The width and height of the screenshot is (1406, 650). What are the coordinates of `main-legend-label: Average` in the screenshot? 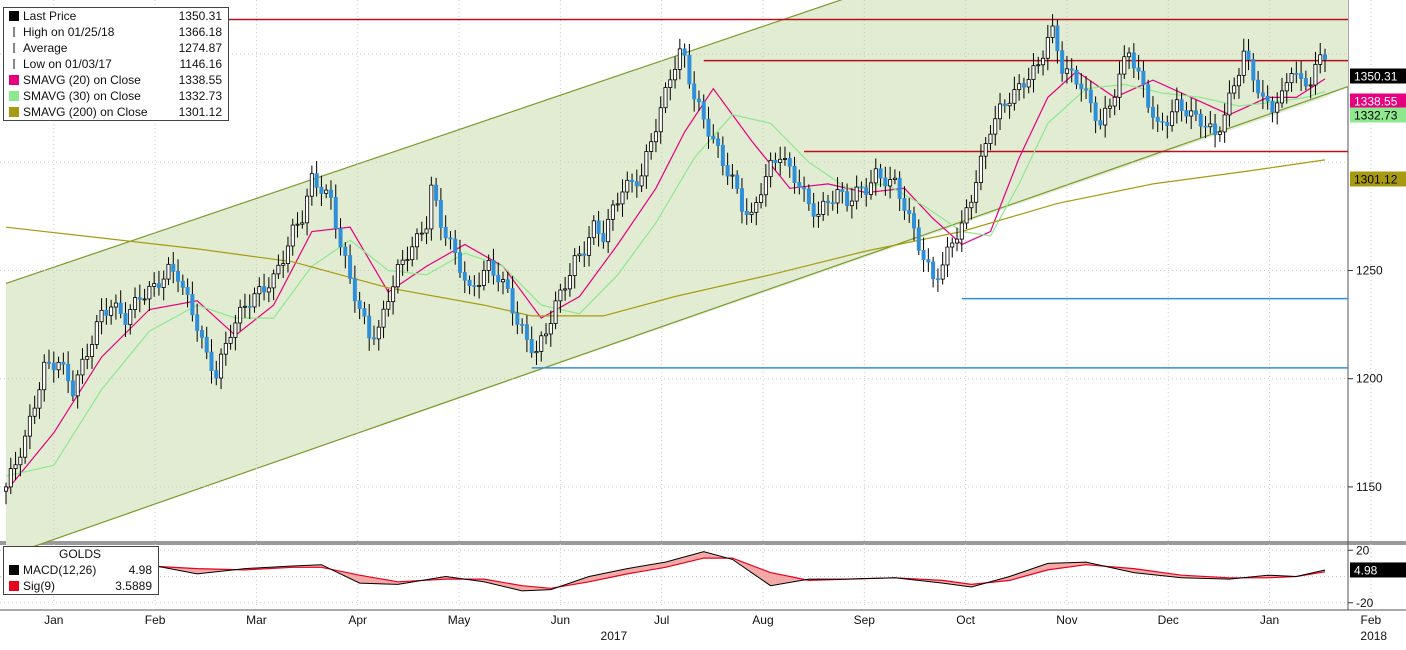 It's located at (45, 48).